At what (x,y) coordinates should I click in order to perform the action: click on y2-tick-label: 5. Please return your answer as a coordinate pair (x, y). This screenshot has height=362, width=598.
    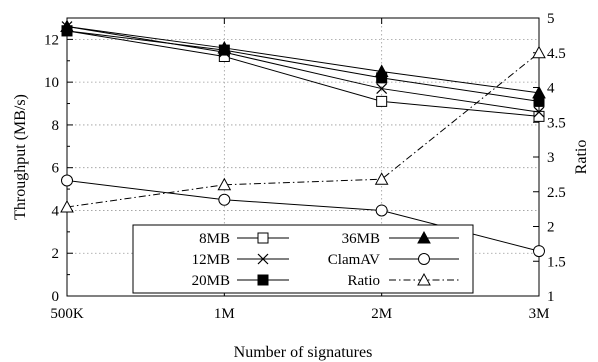
    Looking at the image, I should click on (551, 19).